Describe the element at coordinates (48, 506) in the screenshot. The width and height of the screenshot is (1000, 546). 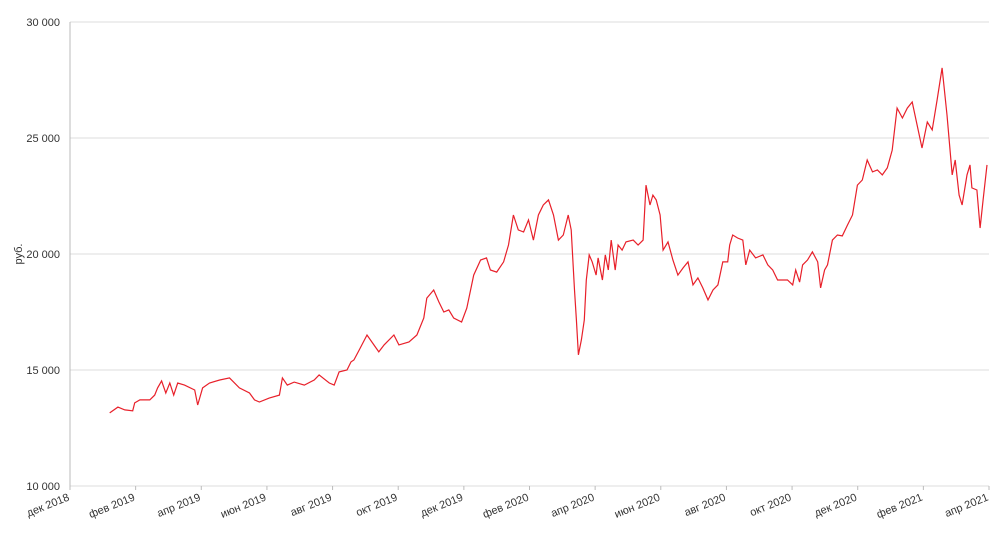
I see `x-tick-label: дек 2018` at that location.